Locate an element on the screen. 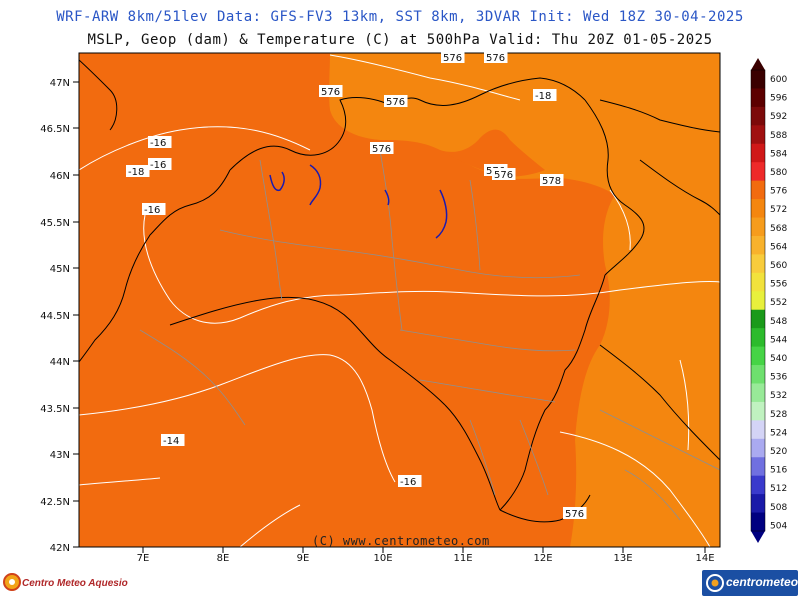 This screenshot has height=600, width=800. colorbar-label: 540 is located at coordinates (778, 359).